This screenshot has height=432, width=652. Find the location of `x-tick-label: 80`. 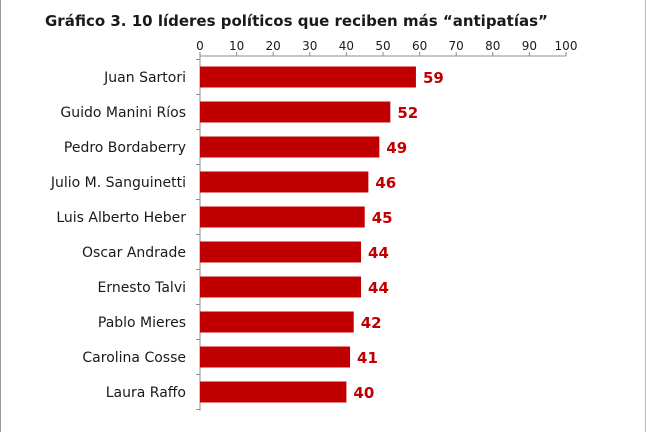

x-tick-label: 80 is located at coordinates (492, 46).